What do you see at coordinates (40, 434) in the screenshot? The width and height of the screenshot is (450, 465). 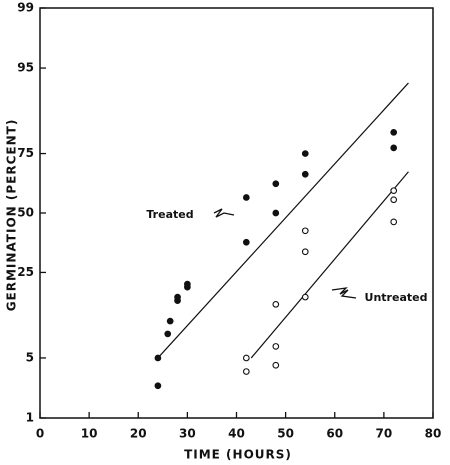 I see `x-tick-label: 0` at bounding box center [40, 434].